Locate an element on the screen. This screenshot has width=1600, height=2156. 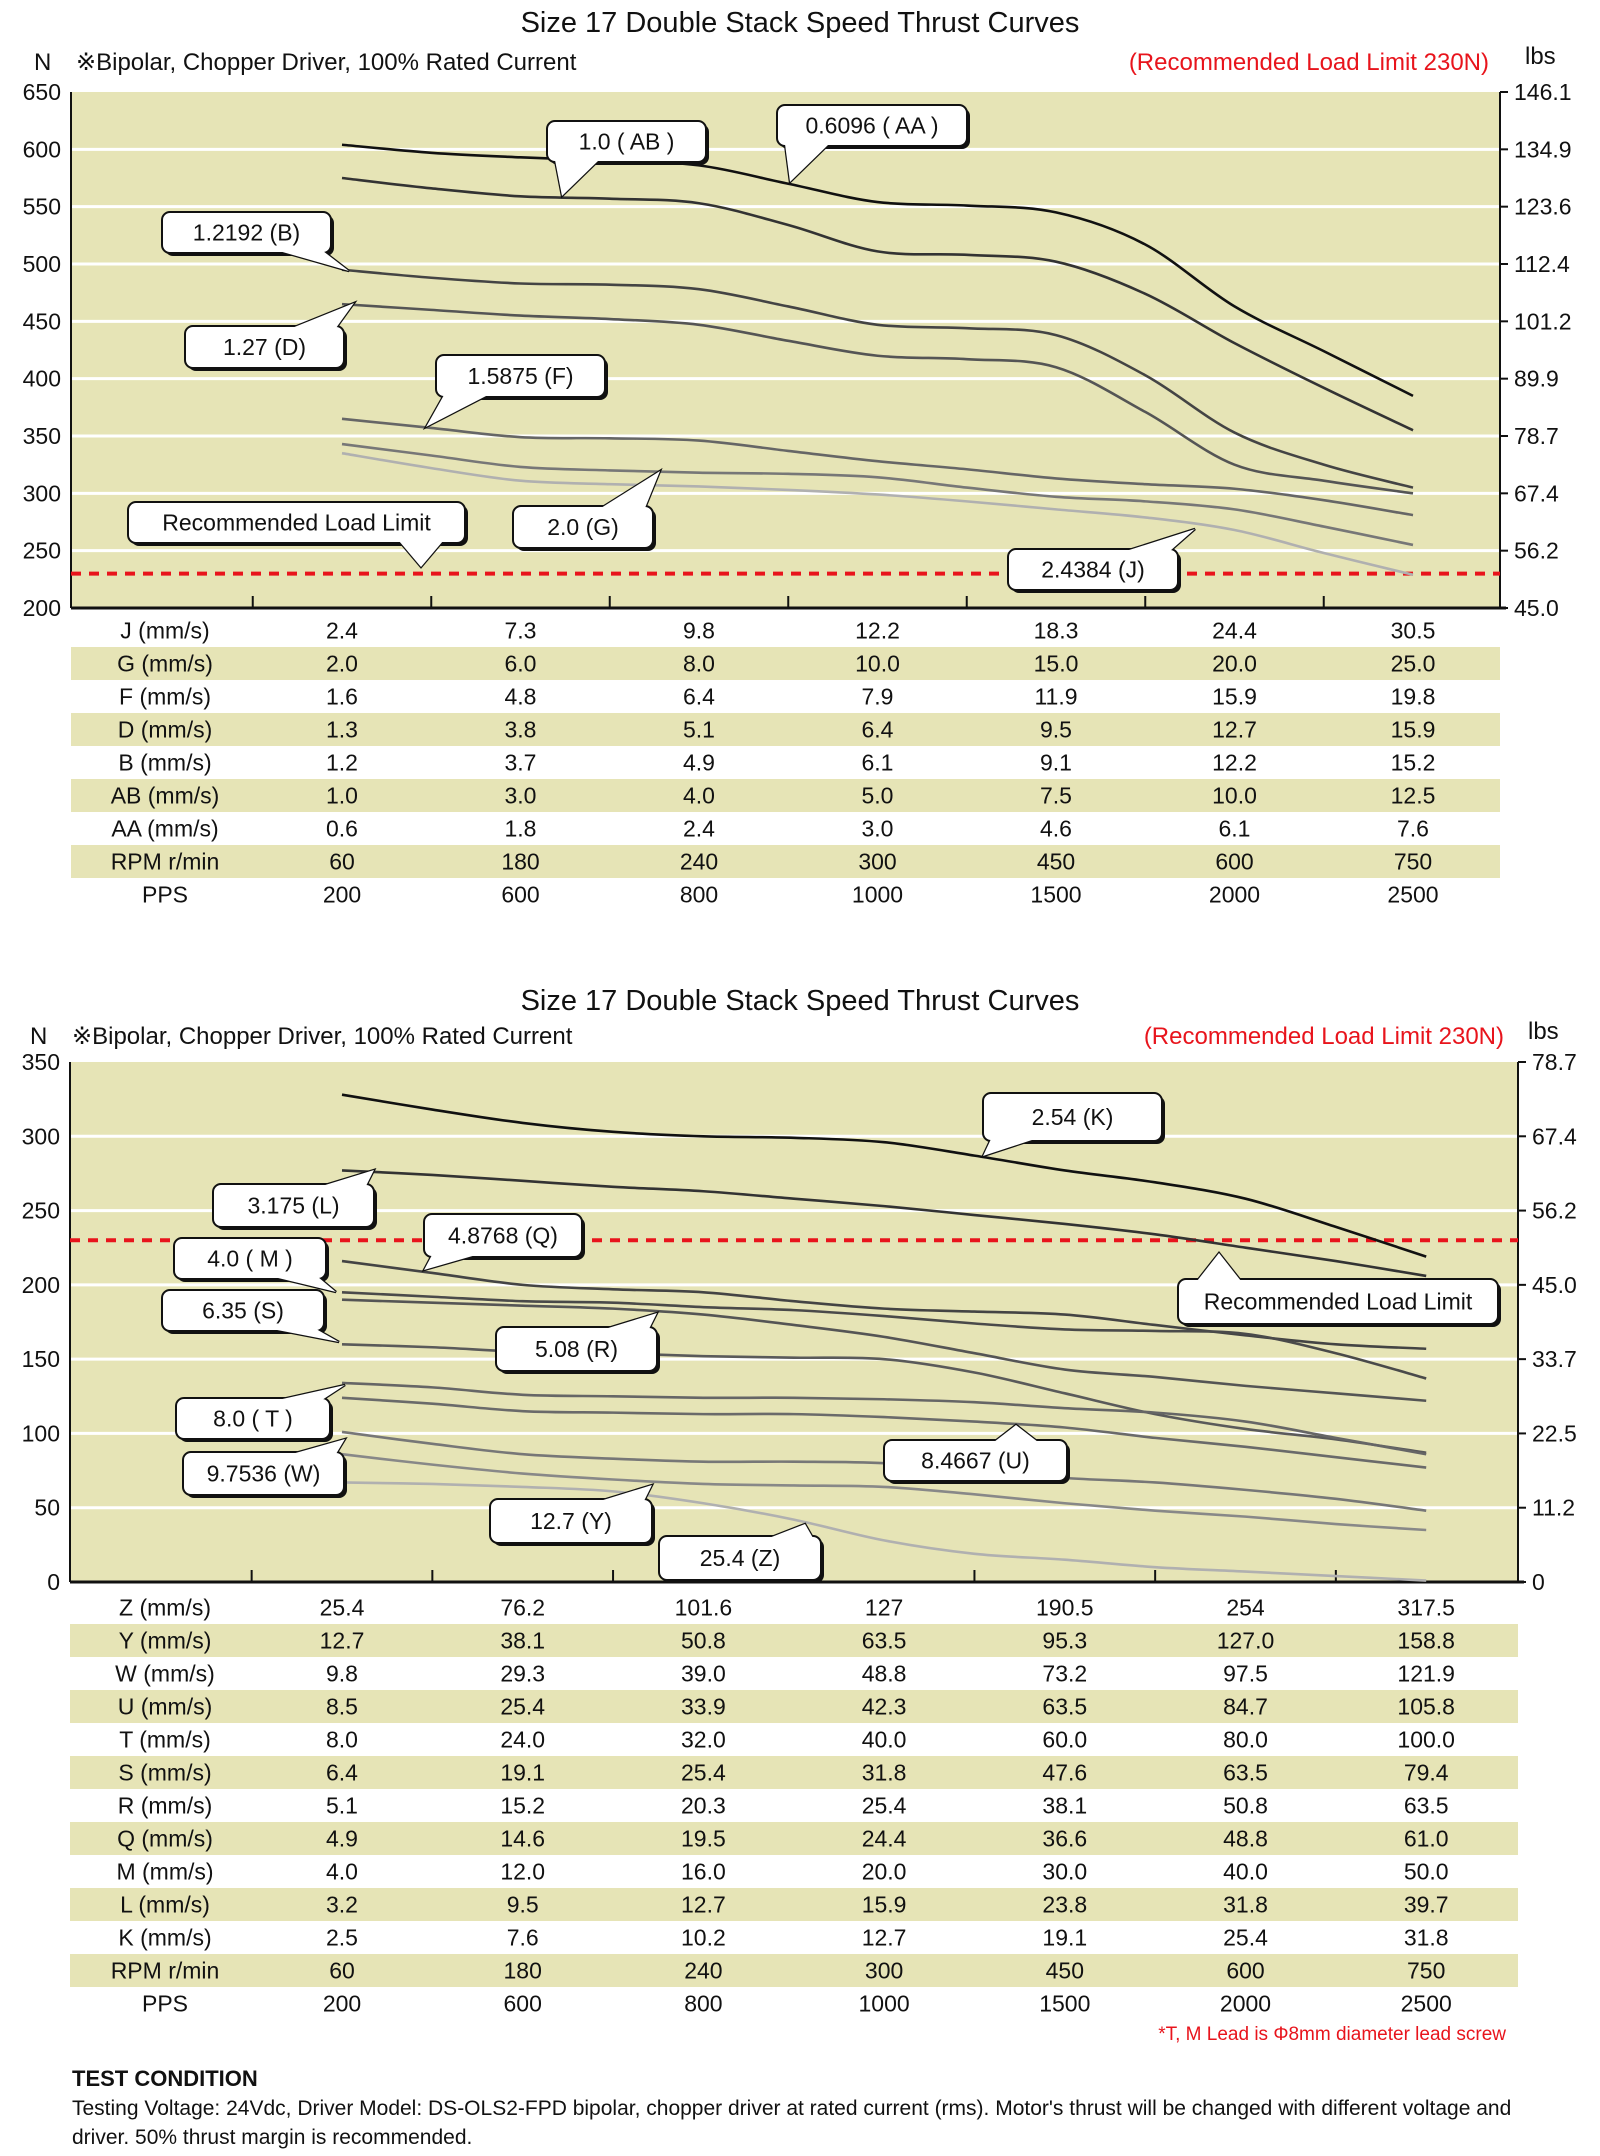
table-cell: 24.0 is located at coordinates (522, 1740).